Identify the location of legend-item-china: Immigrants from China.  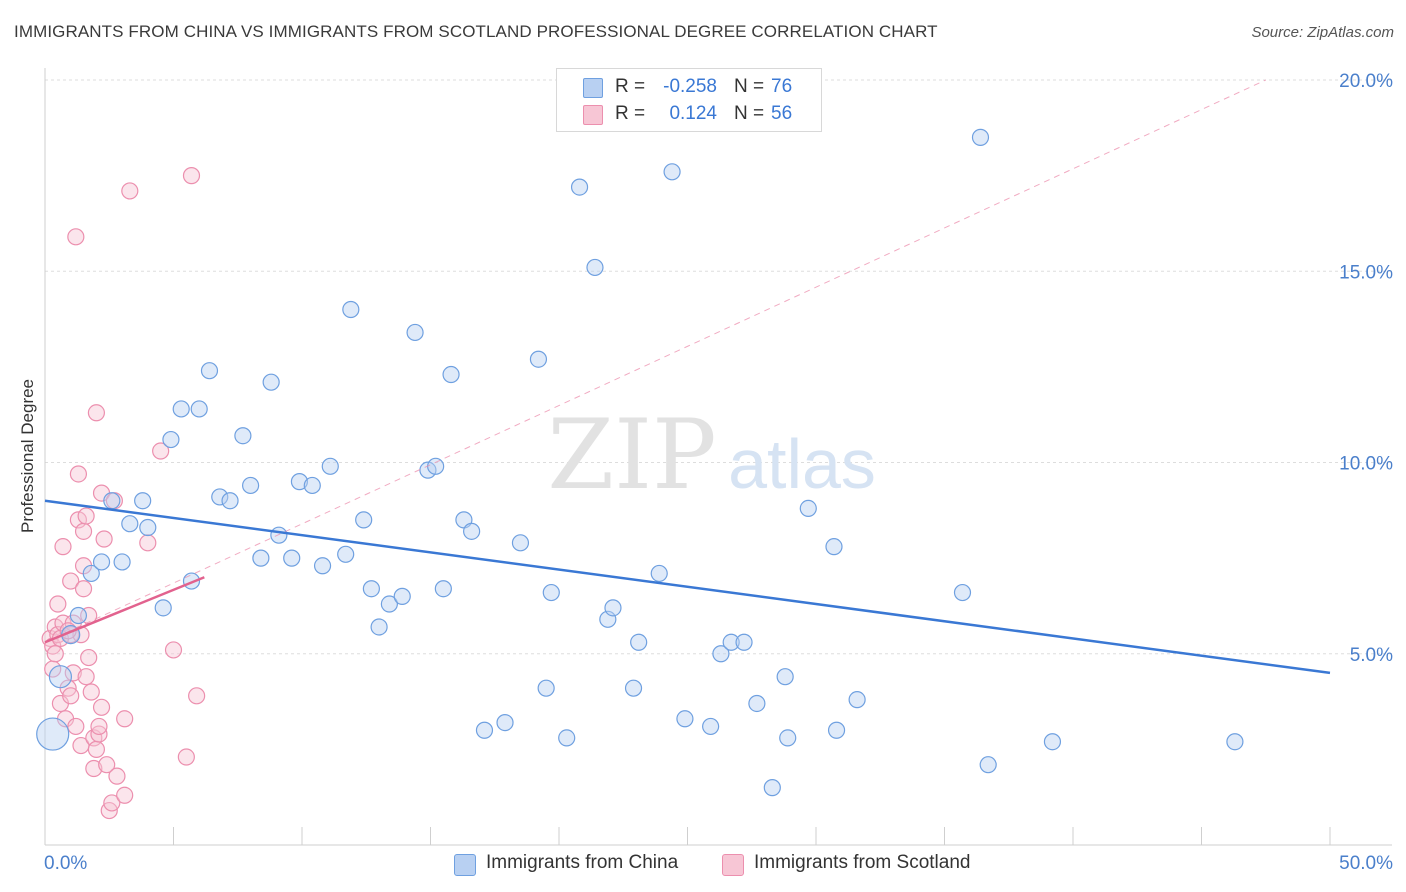
(579, 864).